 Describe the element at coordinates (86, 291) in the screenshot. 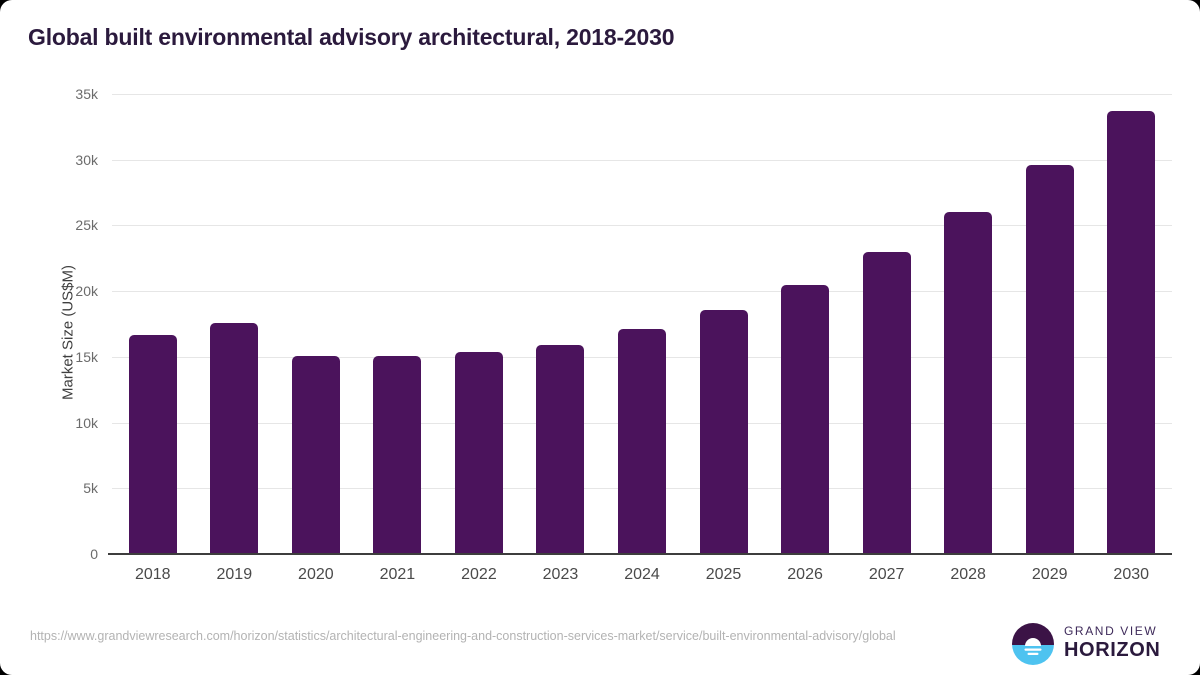

I see `y-tick-label: 20k` at that location.